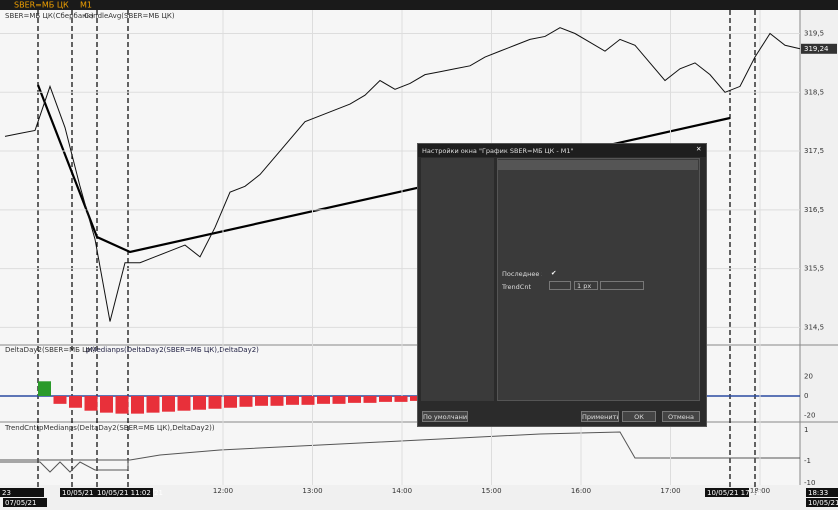 This screenshot has width=838, height=510. I want to click on time-marker: 18:33, so click(818, 493).